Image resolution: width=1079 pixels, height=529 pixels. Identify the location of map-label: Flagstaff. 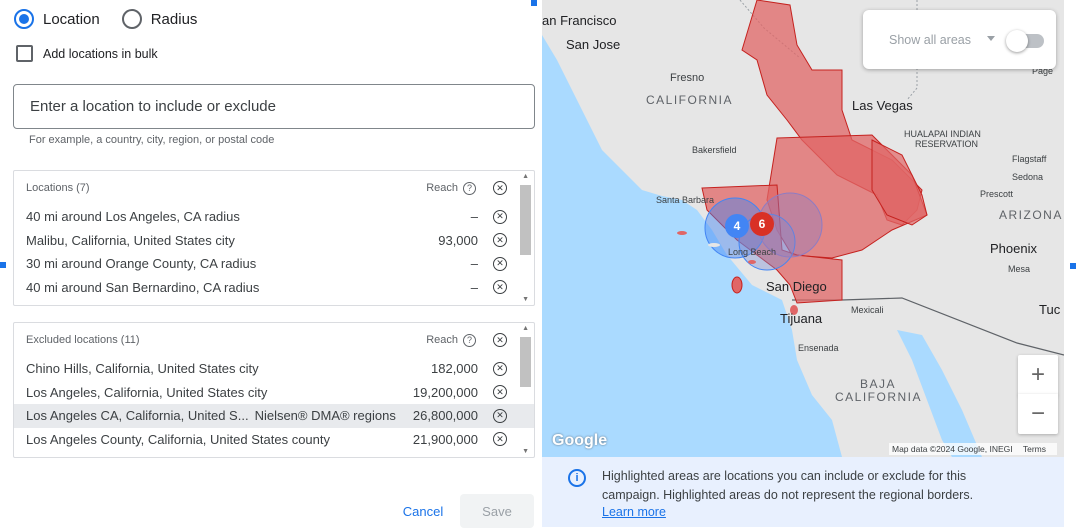
(1029, 159).